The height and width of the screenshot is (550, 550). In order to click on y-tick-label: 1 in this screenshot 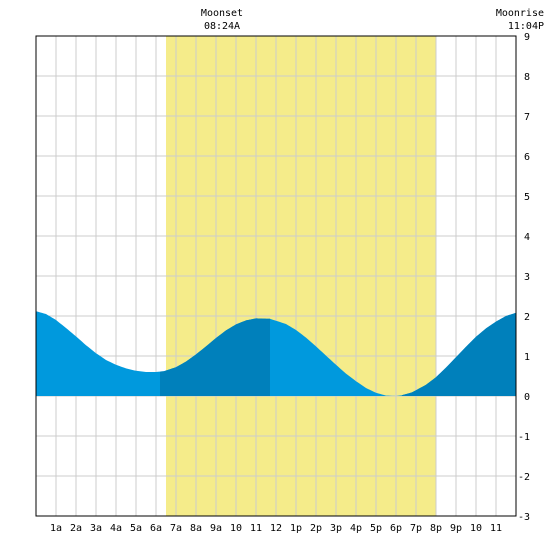, I will do `click(527, 357)`.